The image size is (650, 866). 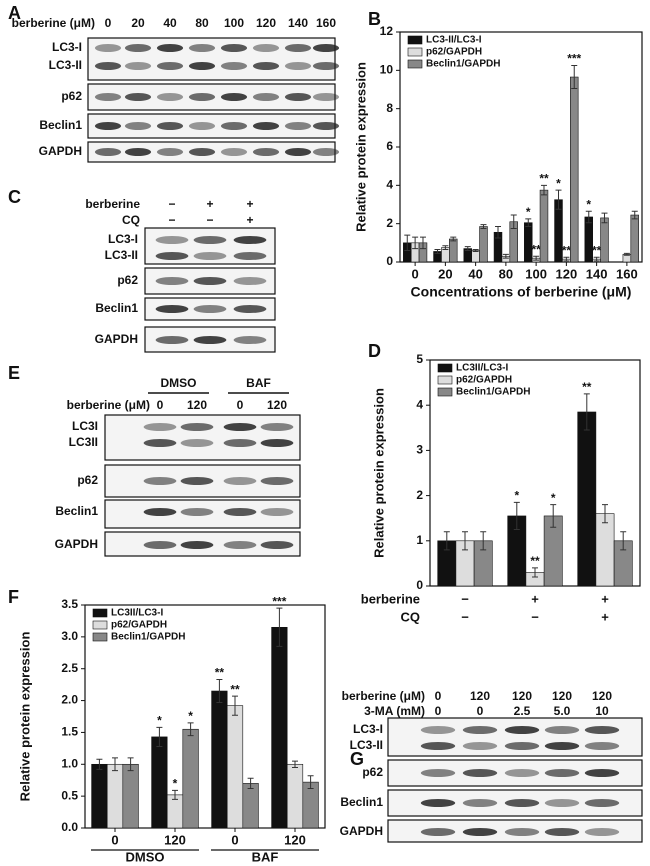 I want to click on lane-label: 10, so click(x=602, y=711).